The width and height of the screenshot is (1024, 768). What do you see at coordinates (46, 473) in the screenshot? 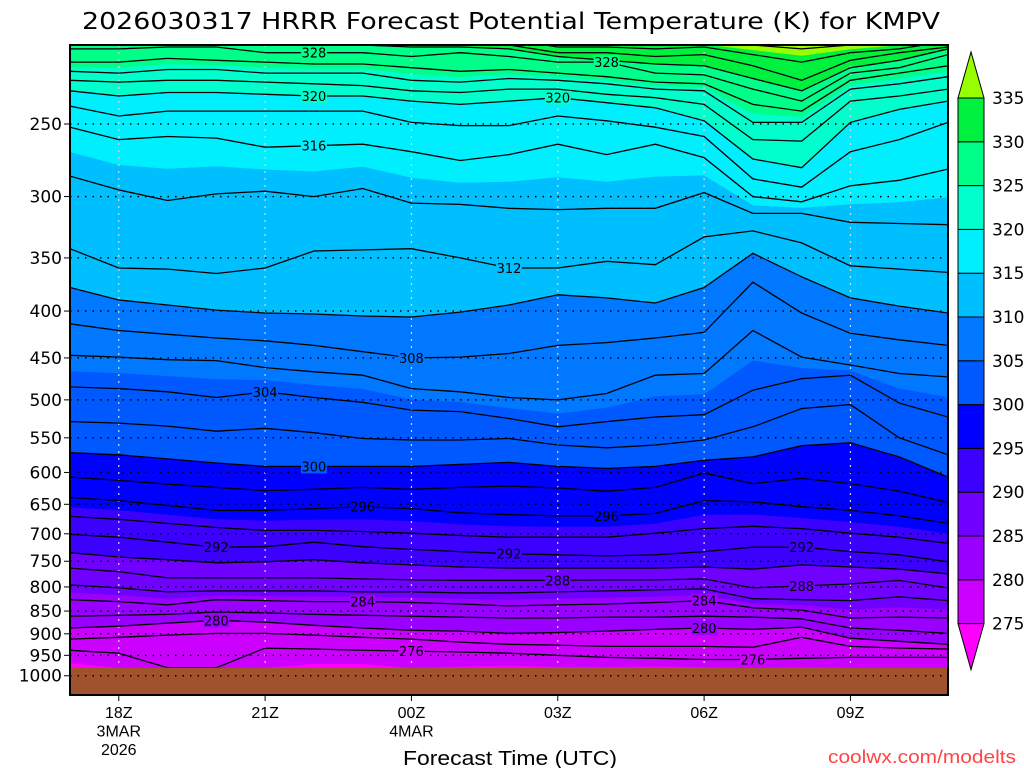
I see `y-tick-label: 600` at bounding box center [46, 473].